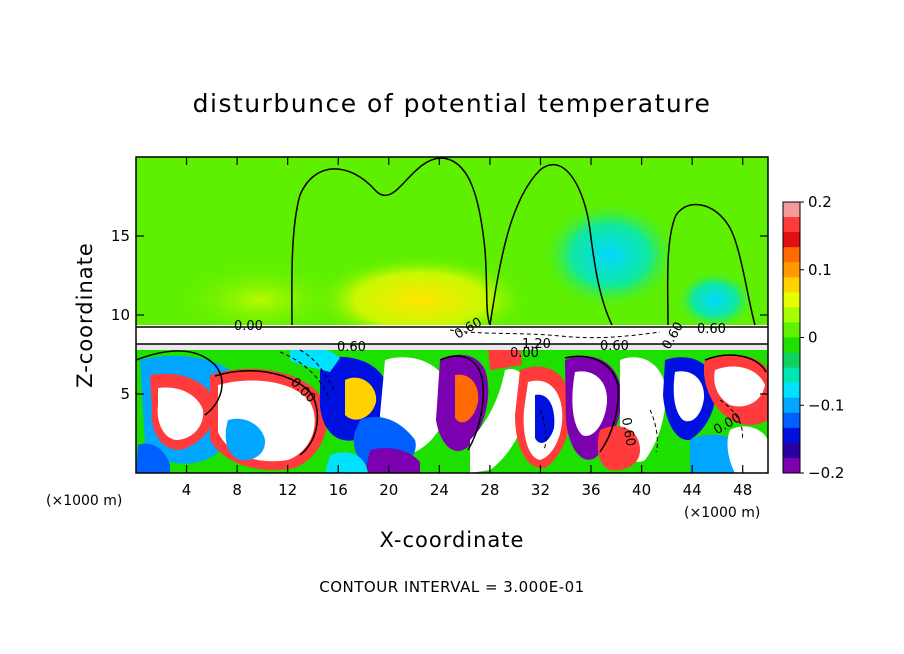  Describe the element at coordinates (187, 490) in the screenshot. I see `x-tick-label: 4` at that location.